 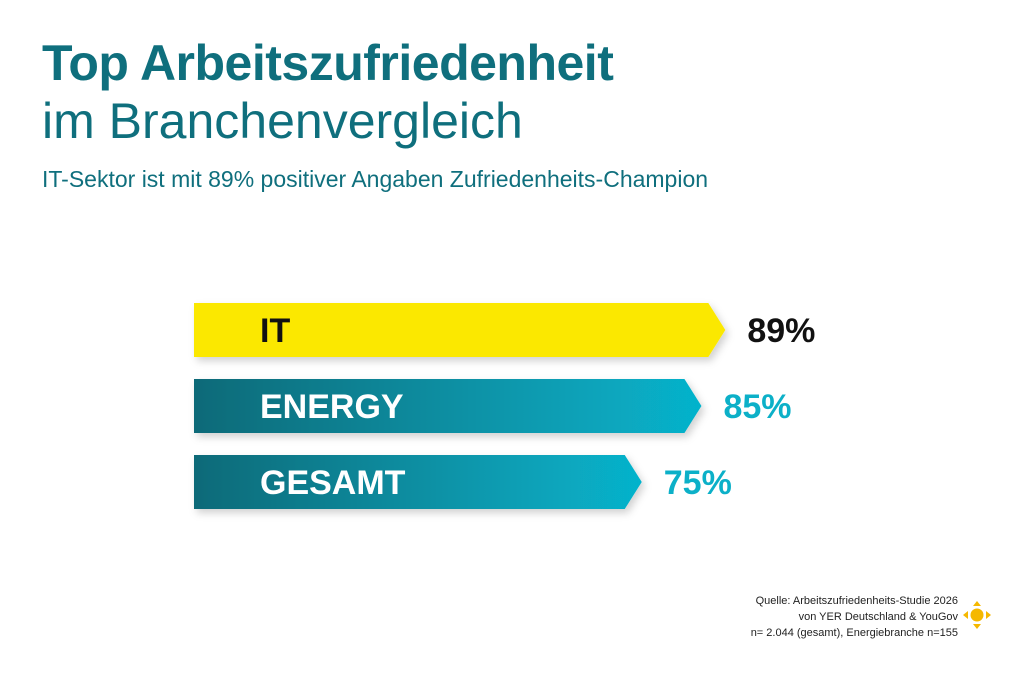 I want to click on source-line: von YER Deutschland & YouGov, so click(x=878, y=617).